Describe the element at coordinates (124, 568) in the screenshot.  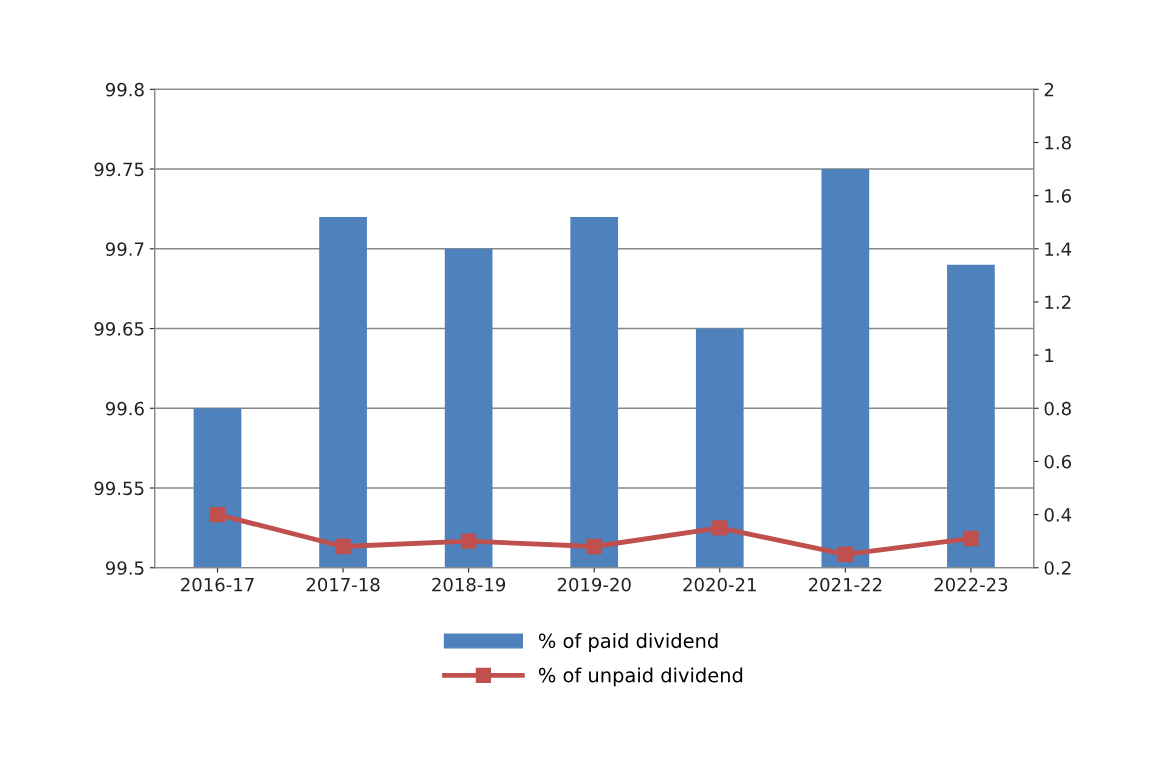
I see `y-tick-label: 99.5` at that location.